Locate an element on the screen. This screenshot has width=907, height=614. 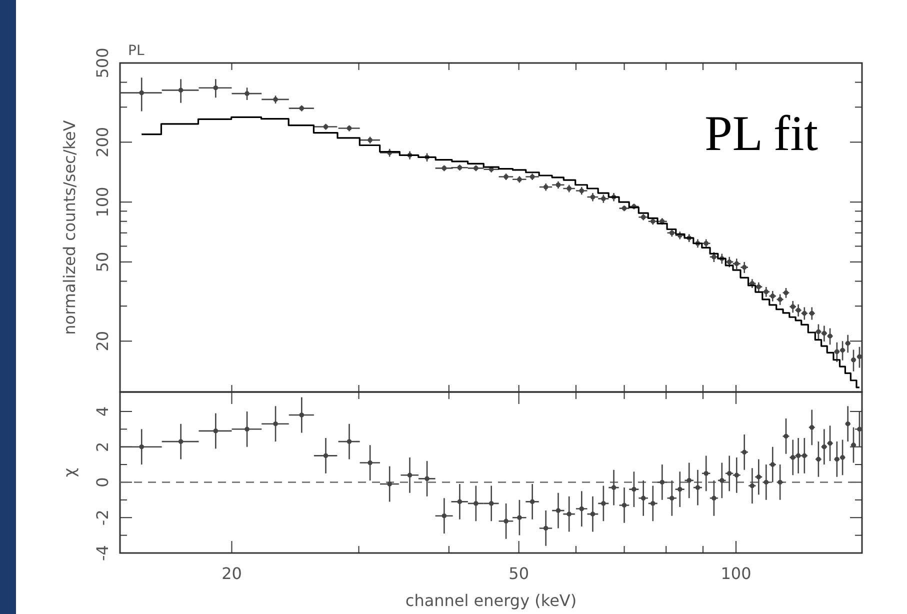
y-tick-label: -2 is located at coordinates (102, 518).